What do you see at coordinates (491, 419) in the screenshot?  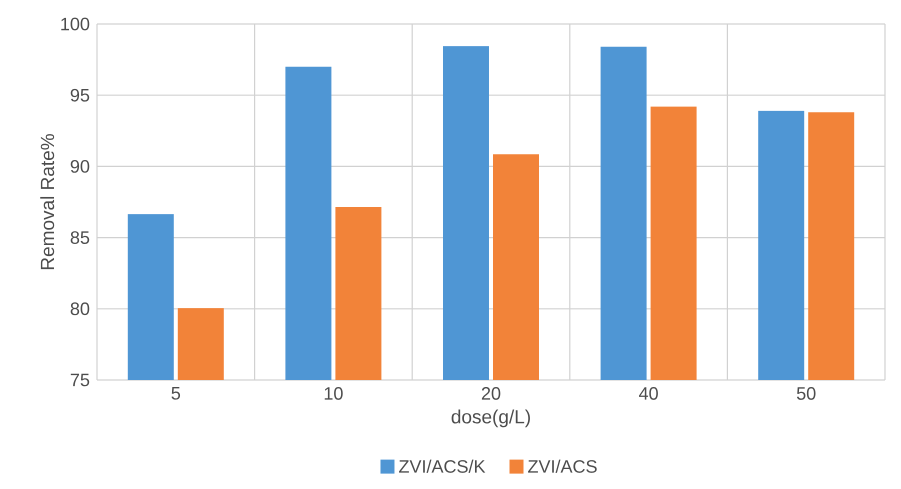 I see `x-axis-title: dose(g/L)` at bounding box center [491, 419].